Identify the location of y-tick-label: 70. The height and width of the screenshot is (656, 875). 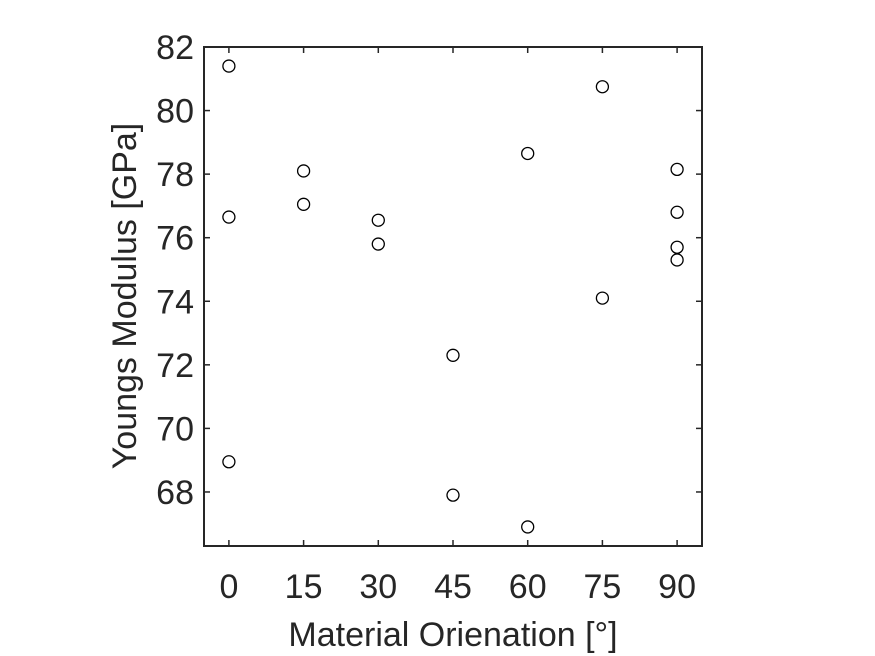
(175, 429).